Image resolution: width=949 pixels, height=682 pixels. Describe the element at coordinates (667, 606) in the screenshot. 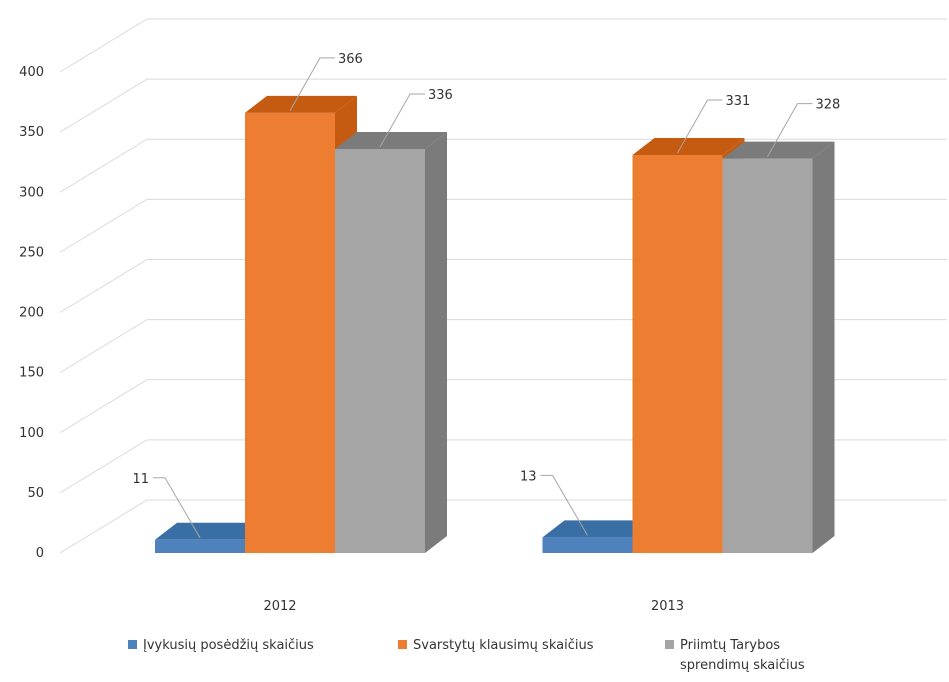

I see `x-tick-label: 2013` at that location.